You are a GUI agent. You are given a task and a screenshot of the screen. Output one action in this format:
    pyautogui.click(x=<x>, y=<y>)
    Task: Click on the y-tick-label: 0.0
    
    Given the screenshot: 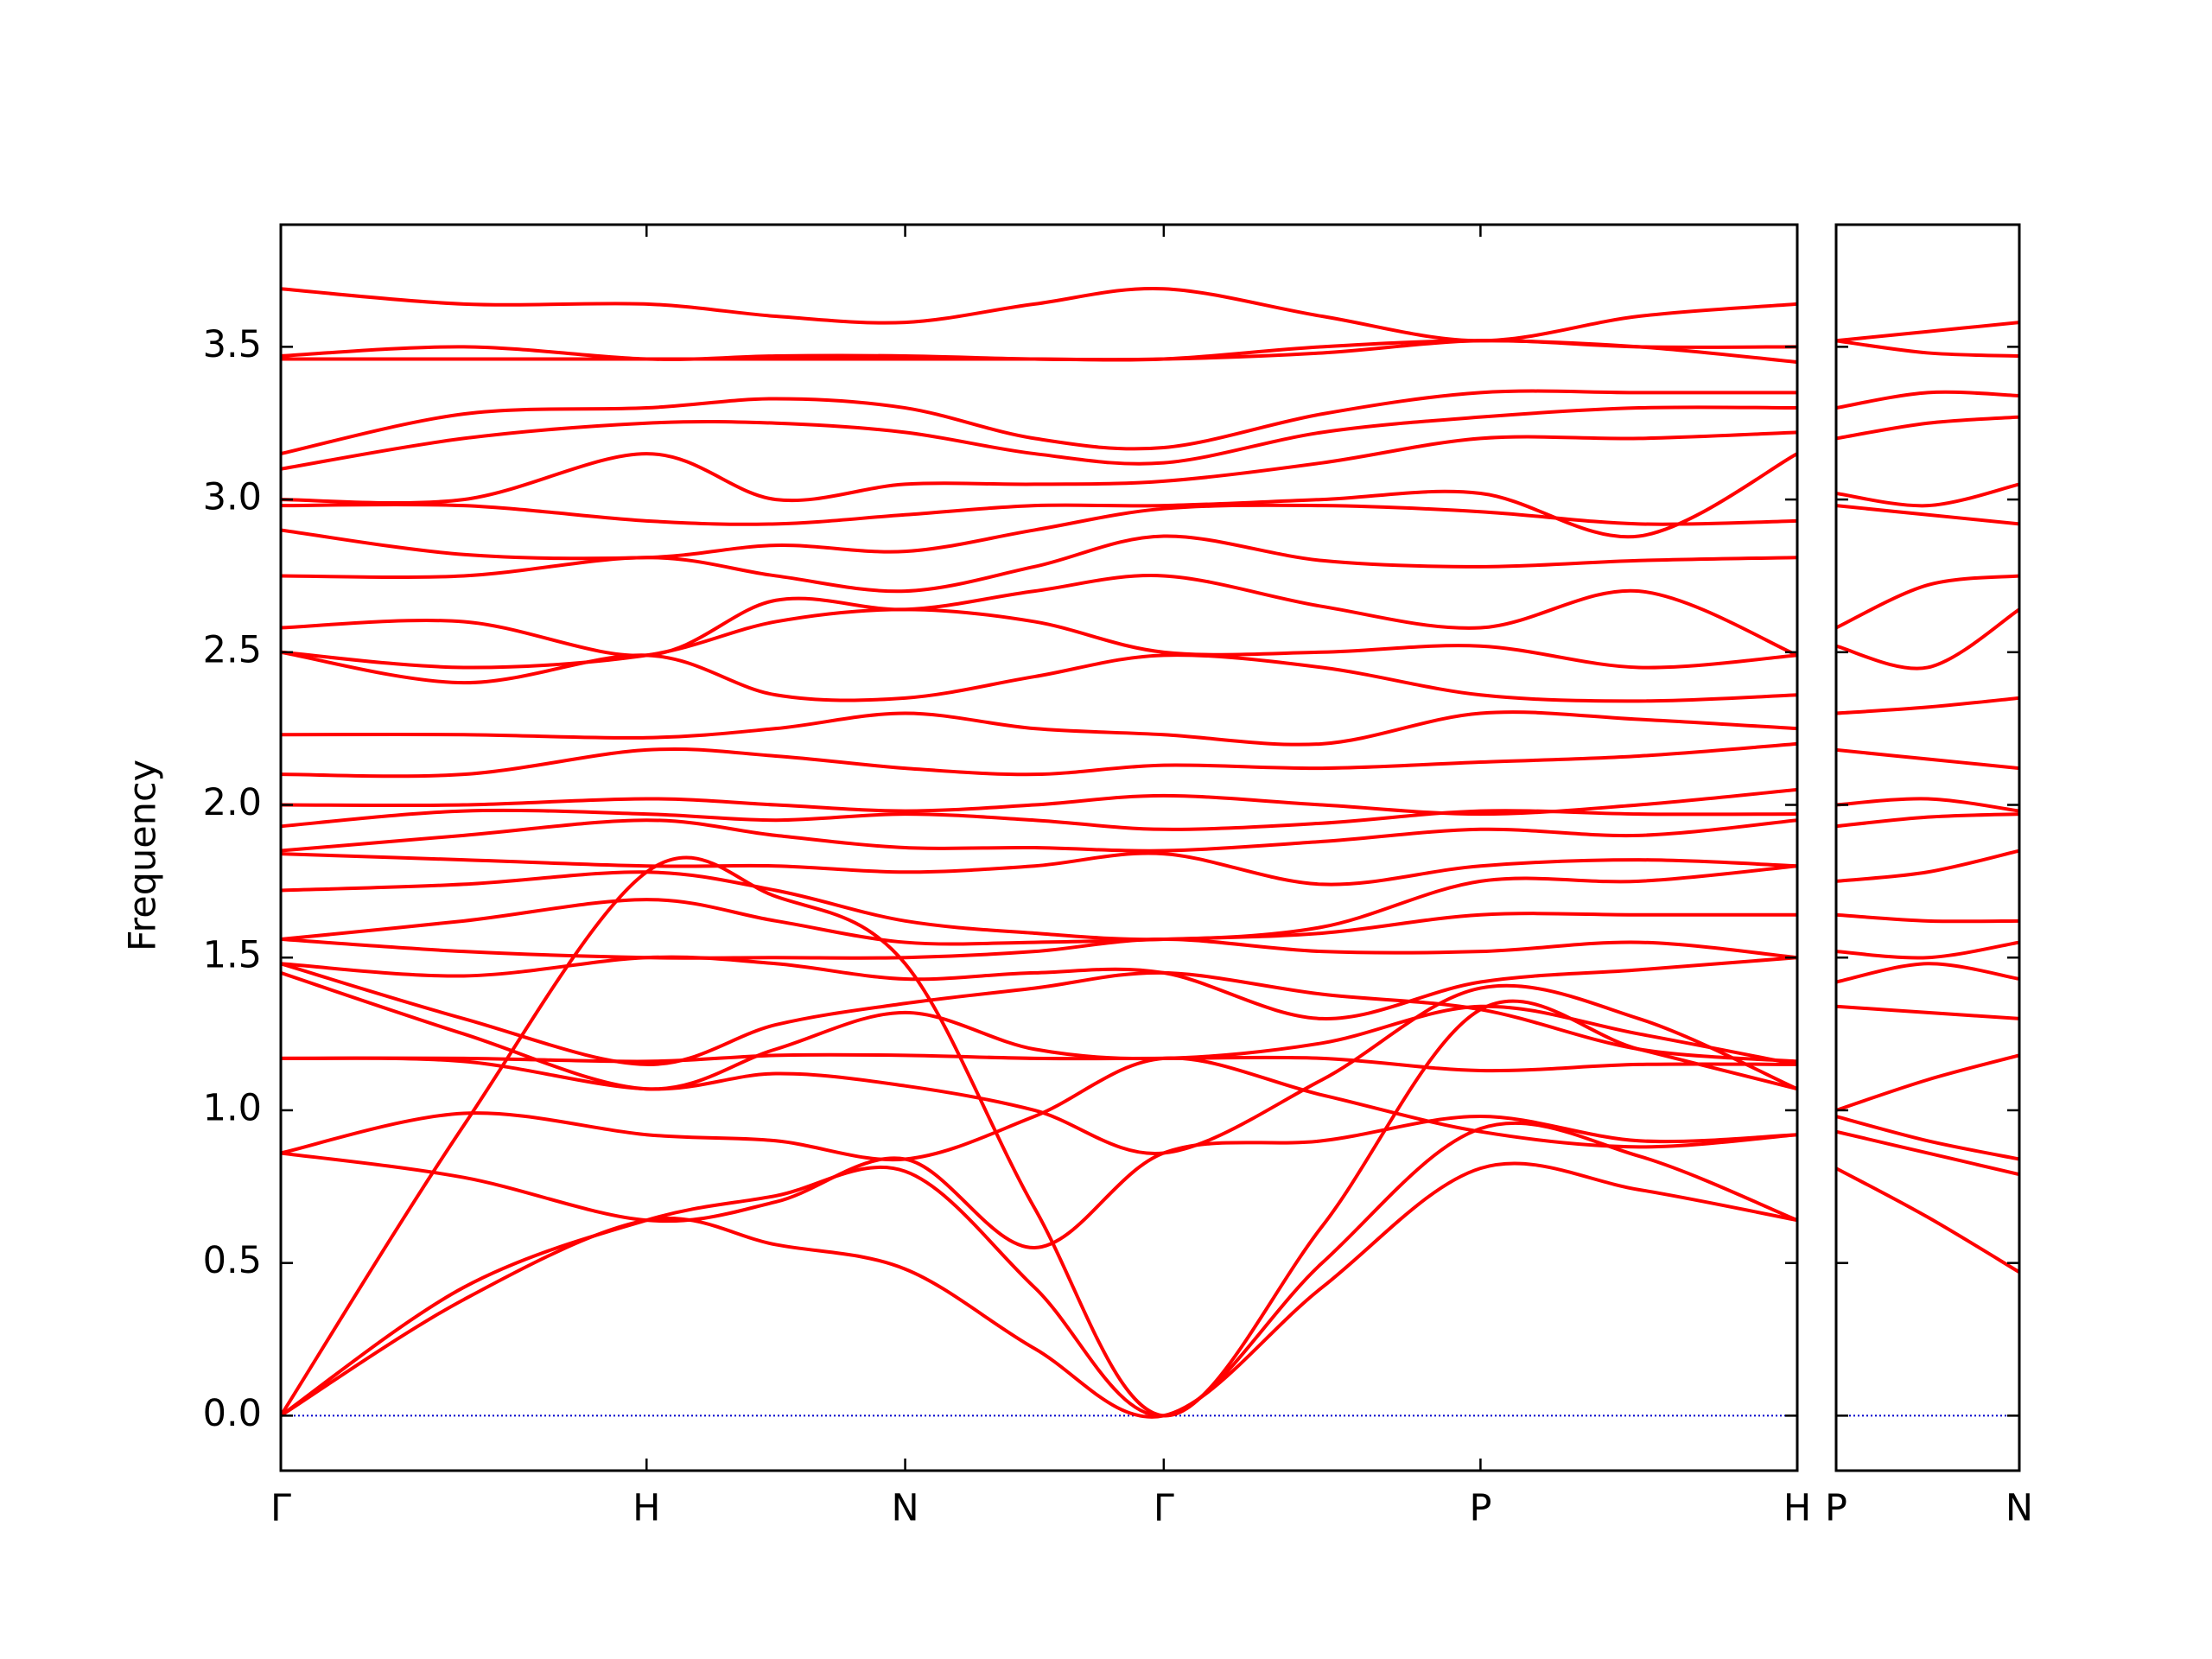 What is the action you would take?
    pyautogui.click(x=232, y=1413)
    